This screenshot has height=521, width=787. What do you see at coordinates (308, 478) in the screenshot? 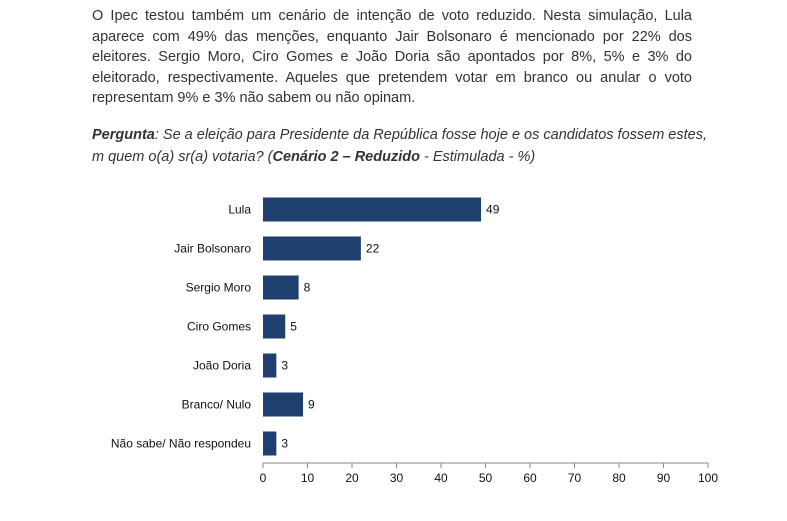
I see `x-tick-label-1: 10` at bounding box center [308, 478].